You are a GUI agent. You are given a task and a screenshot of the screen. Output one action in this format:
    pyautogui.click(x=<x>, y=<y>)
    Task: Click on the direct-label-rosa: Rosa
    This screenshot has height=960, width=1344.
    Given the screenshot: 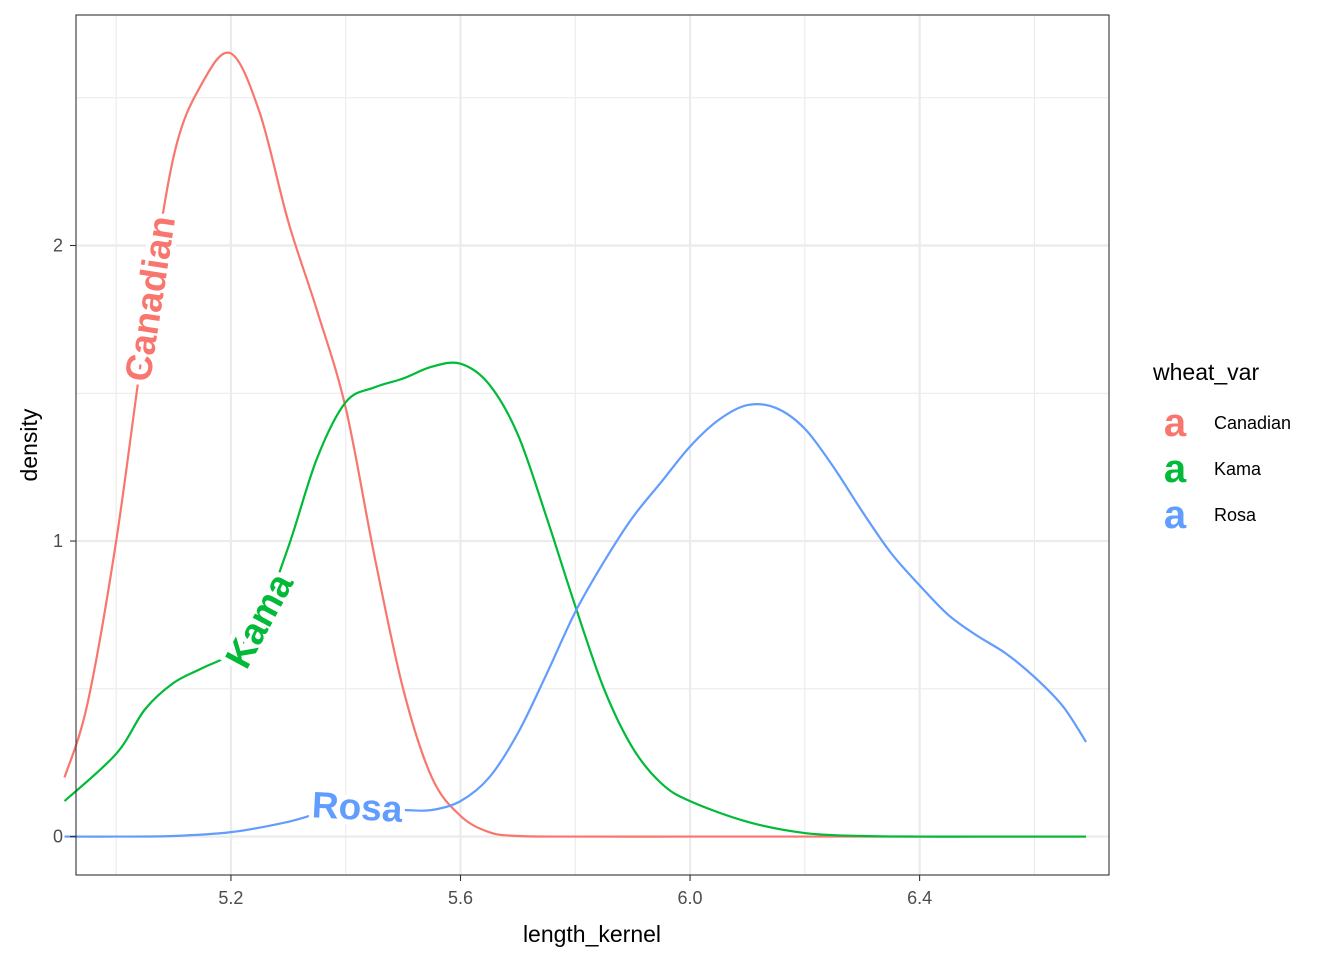 What is the action you would take?
    pyautogui.click(x=357, y=807)
    